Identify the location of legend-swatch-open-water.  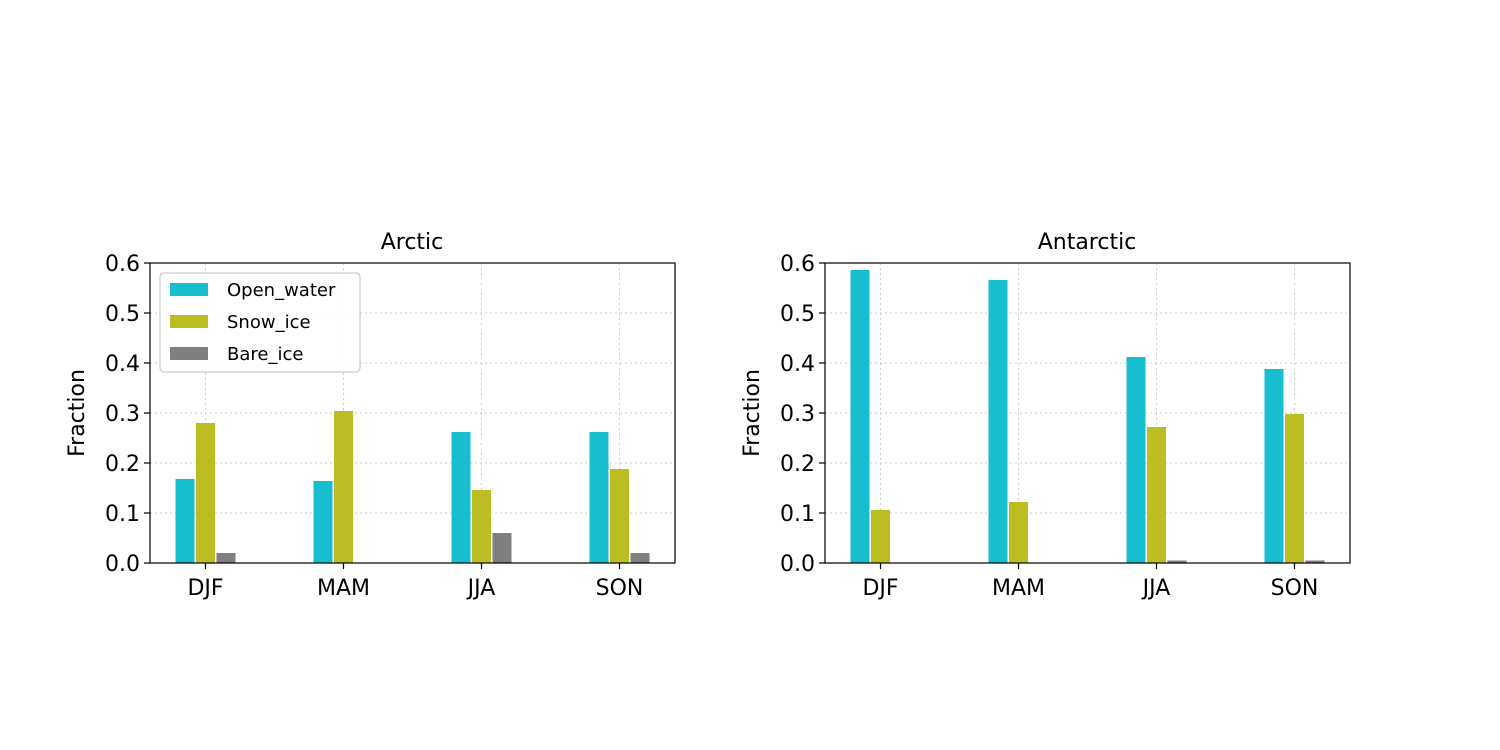
(189, 289).